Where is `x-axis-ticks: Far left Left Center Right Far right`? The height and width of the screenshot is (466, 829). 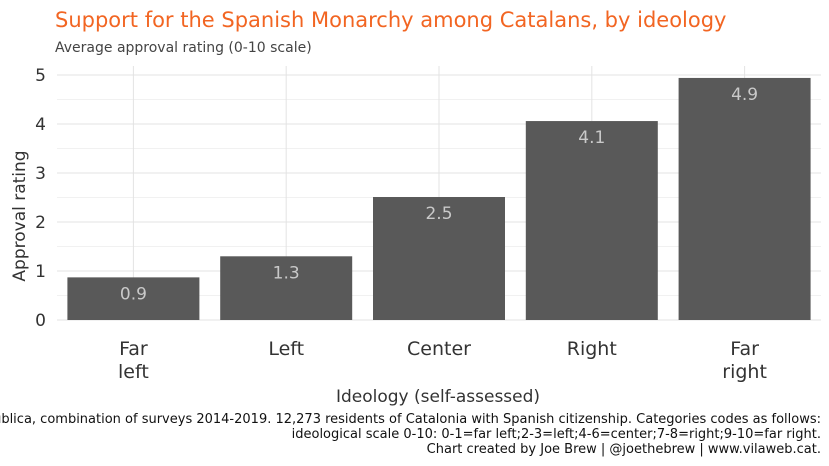 x-axis-ticks: Far left Left Center Right Far right is located at coordinates (442, 360).